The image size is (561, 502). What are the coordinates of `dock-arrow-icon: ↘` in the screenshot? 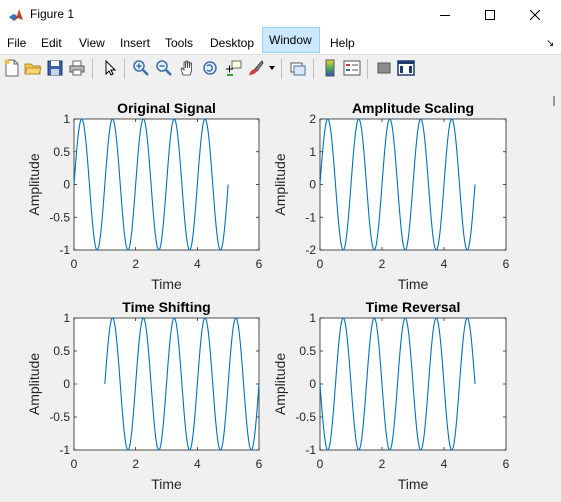 It's located at (550, 43).